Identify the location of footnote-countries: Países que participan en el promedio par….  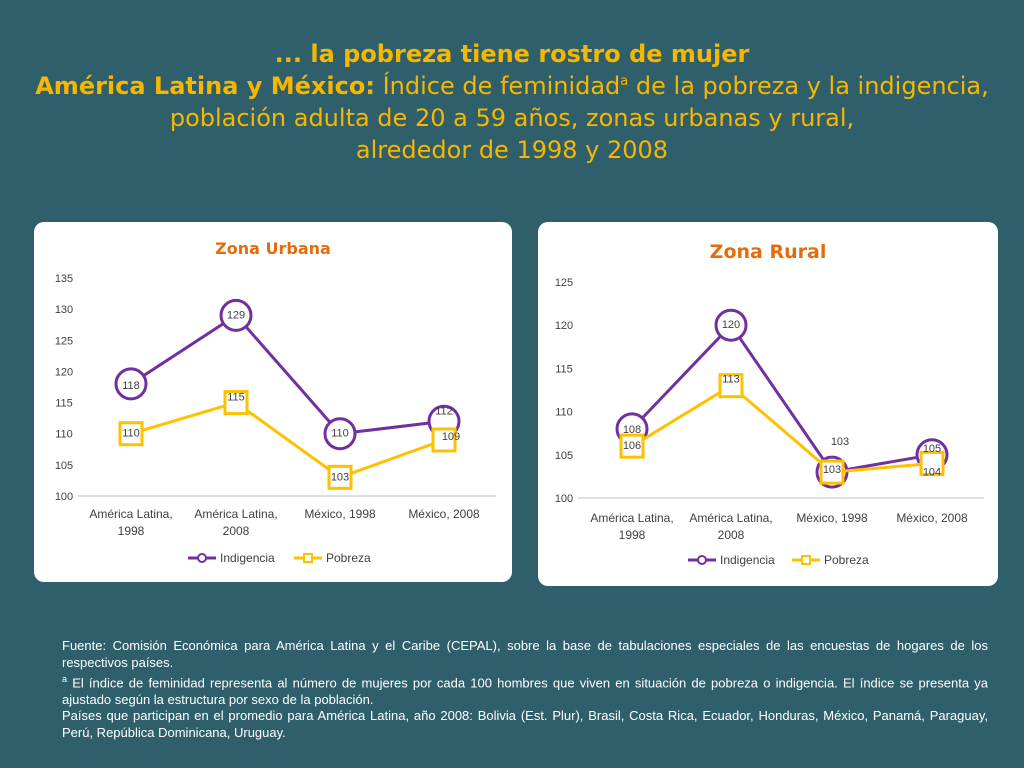
(525, 724).